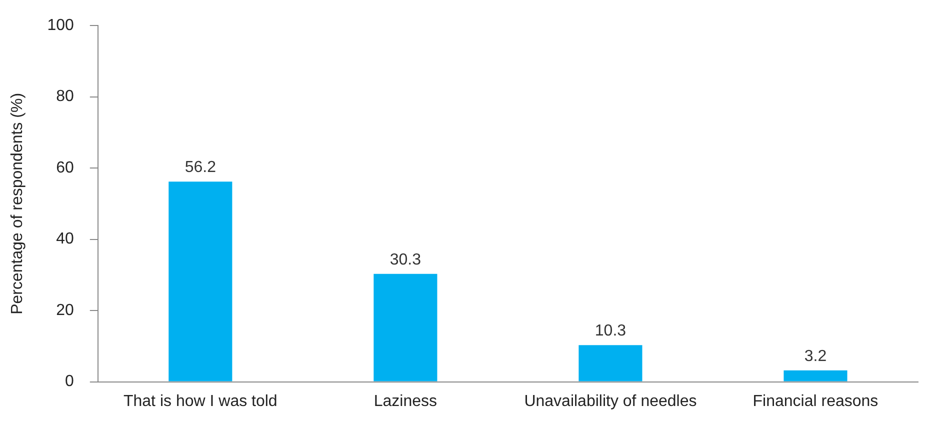 Image resolution: width=928 pixels, height=425 pixels. What do you see at coordinates (65, 167) in the screenshot?
I see `y-tick-label: 60` at bounding box center [65, 167].